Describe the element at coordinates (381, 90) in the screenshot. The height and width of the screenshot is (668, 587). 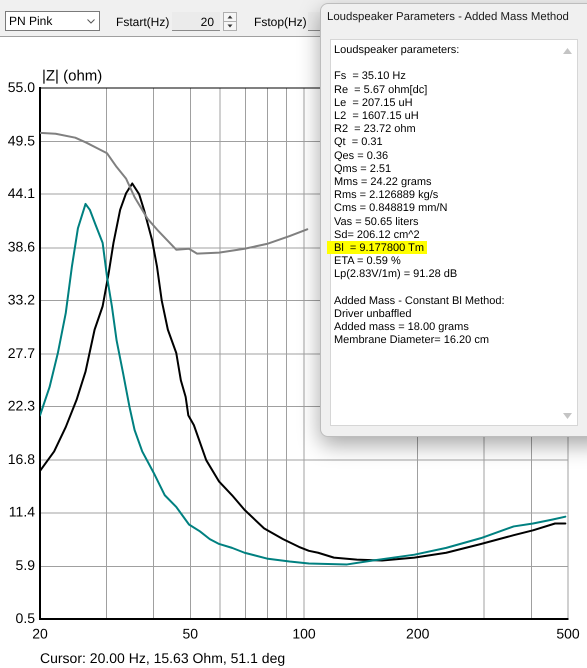
I see `annotation: Re = 5.67 ohm[dc]` at that location.